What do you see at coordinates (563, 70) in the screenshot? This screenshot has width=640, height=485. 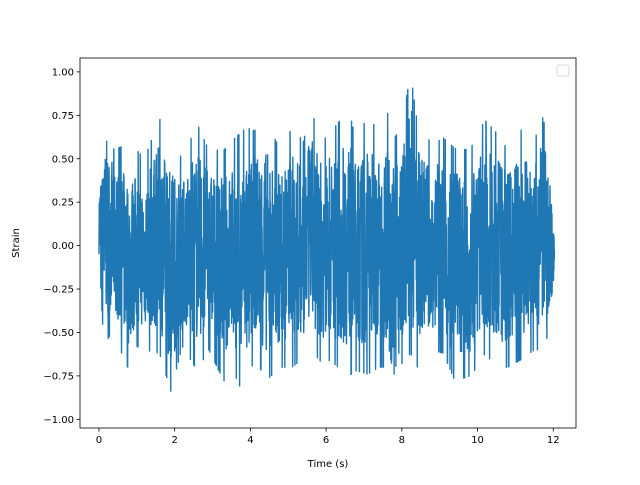 I see `legend-box` at bounding box center [563, 70].